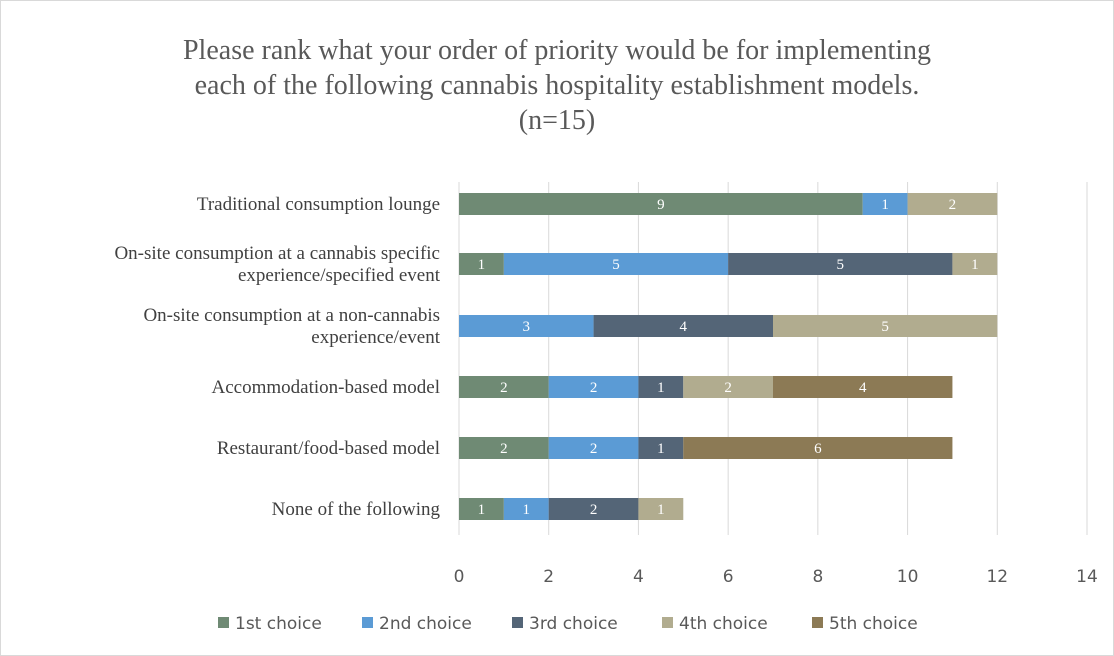  What do you see at coordinates (328, 448) in the screenshot?
I see `category-label: Restaurant/food-based model` at bounding box center [328, 448].